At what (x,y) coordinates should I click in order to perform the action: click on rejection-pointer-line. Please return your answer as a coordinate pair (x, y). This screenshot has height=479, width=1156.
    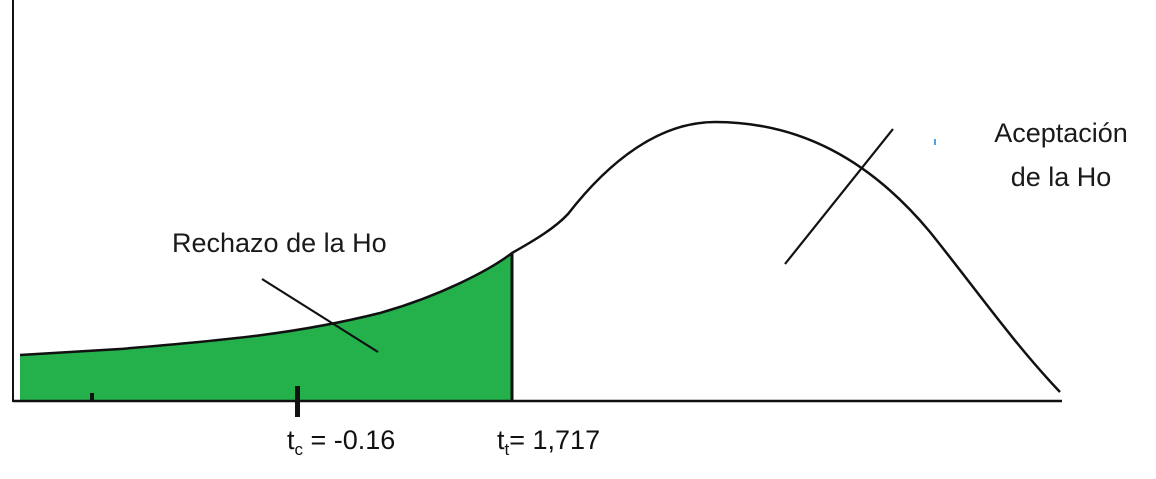
    Looking at the image, I should click on (320, 315).